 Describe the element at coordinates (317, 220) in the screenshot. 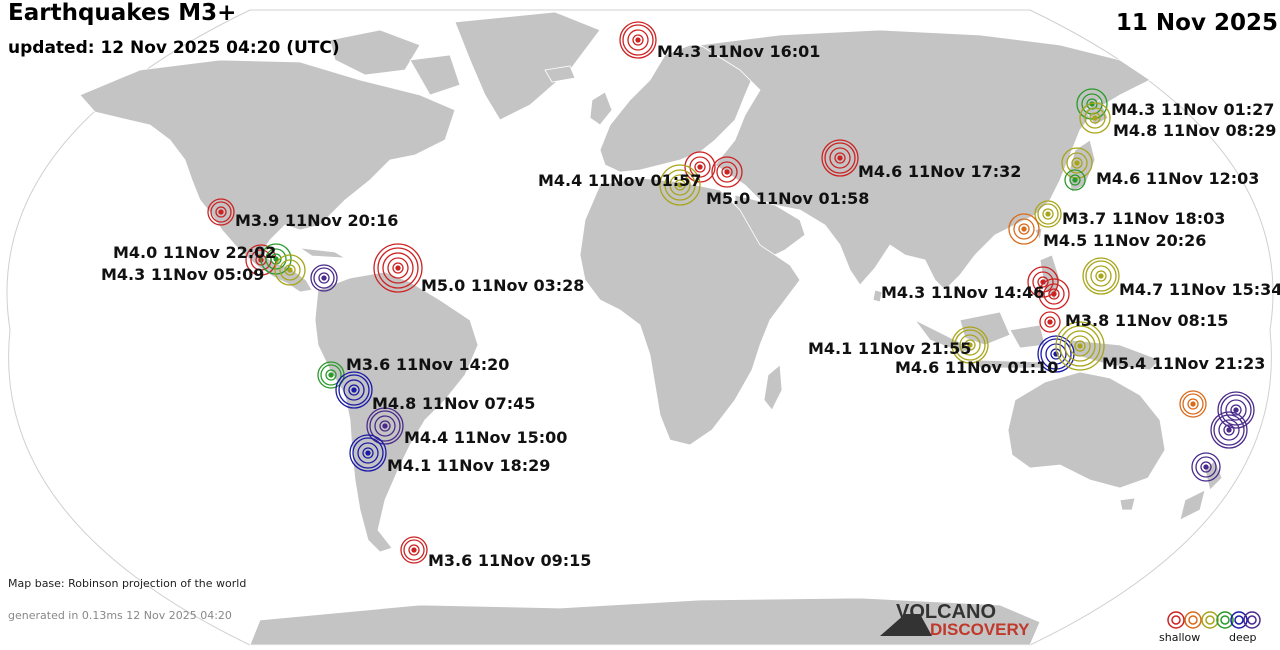

I see `quake-label: M3.9 11Nov 20:16` at that location.